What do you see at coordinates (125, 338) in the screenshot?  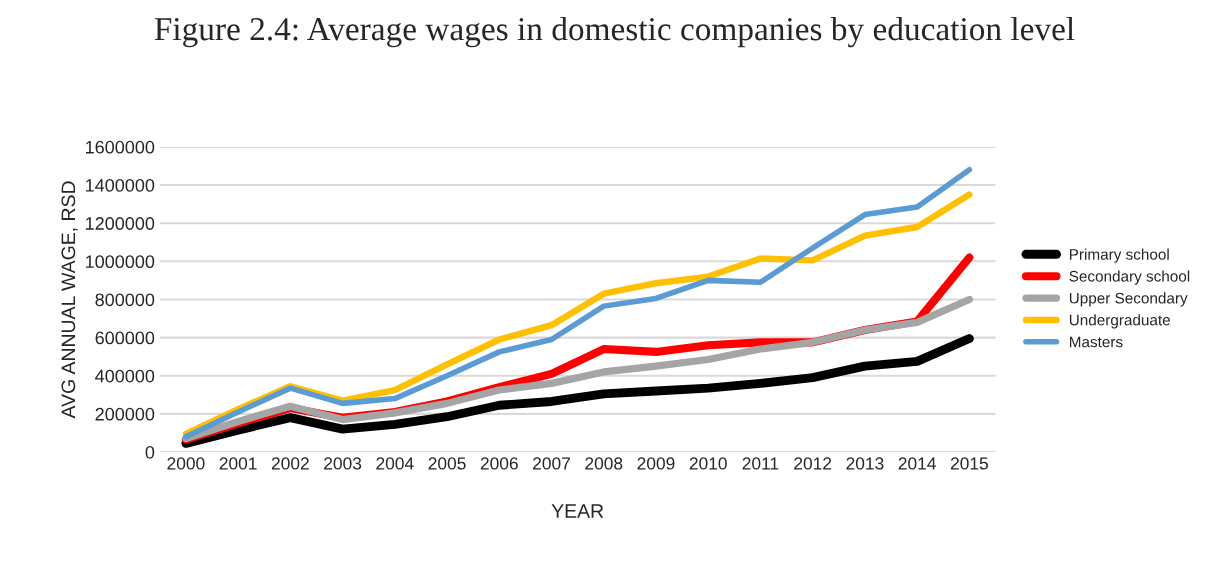 I see `y-tick-label: 600000` at bounding box center [125, 338].